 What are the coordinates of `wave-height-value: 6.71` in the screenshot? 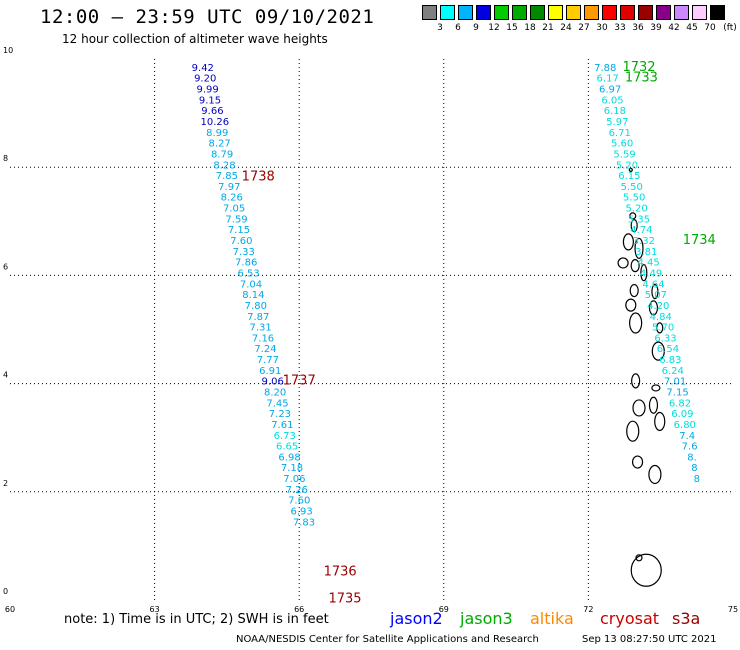 It's located at (620, 133).